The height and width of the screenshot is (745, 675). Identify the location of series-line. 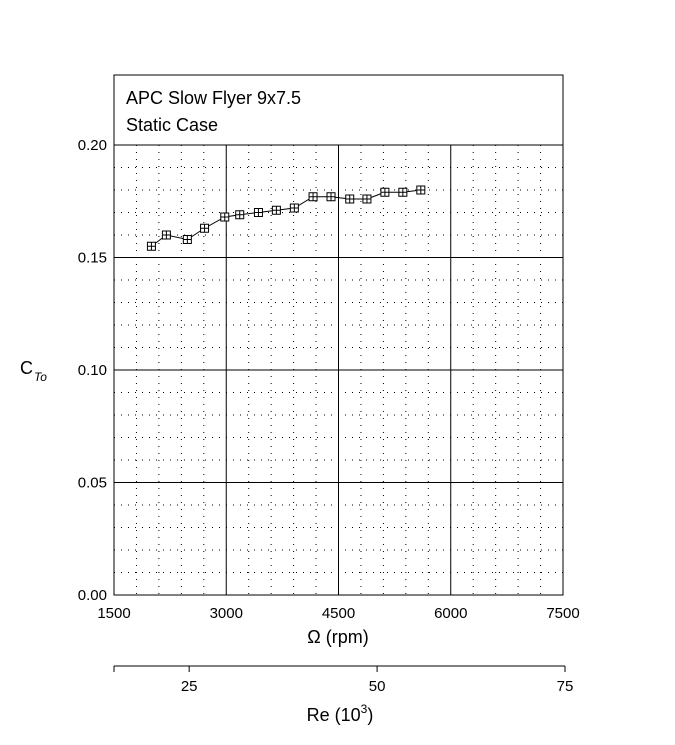
(286, 218).